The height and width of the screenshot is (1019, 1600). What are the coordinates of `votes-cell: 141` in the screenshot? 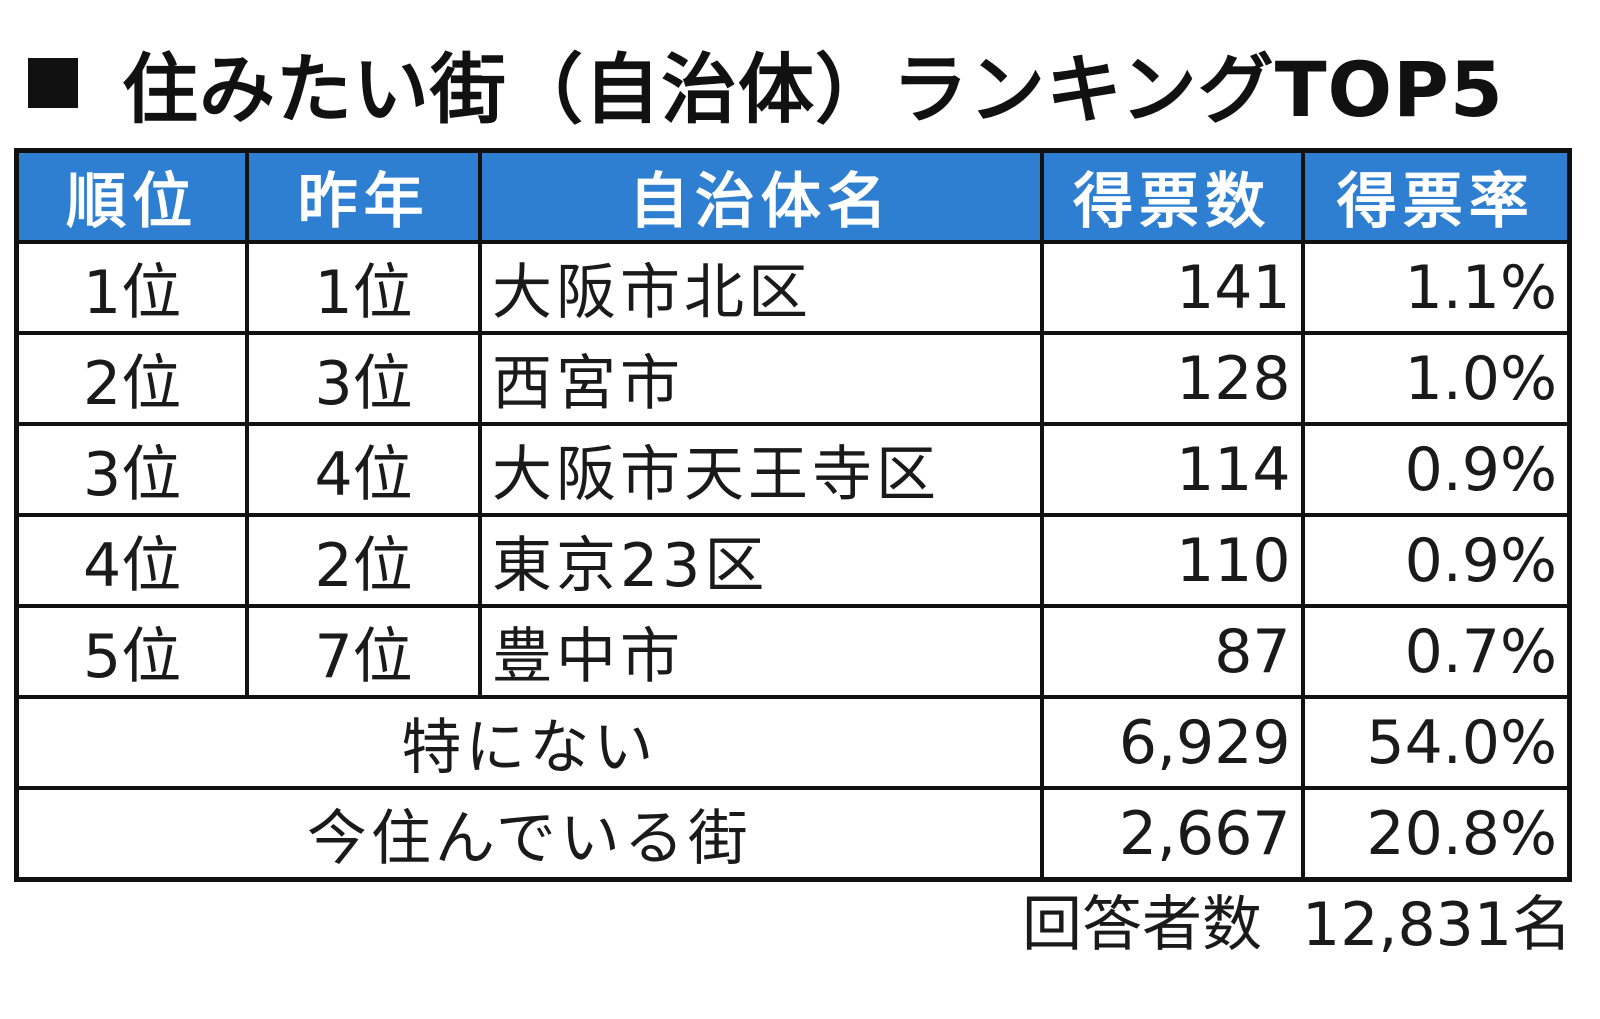 It's located at (1172, 287).